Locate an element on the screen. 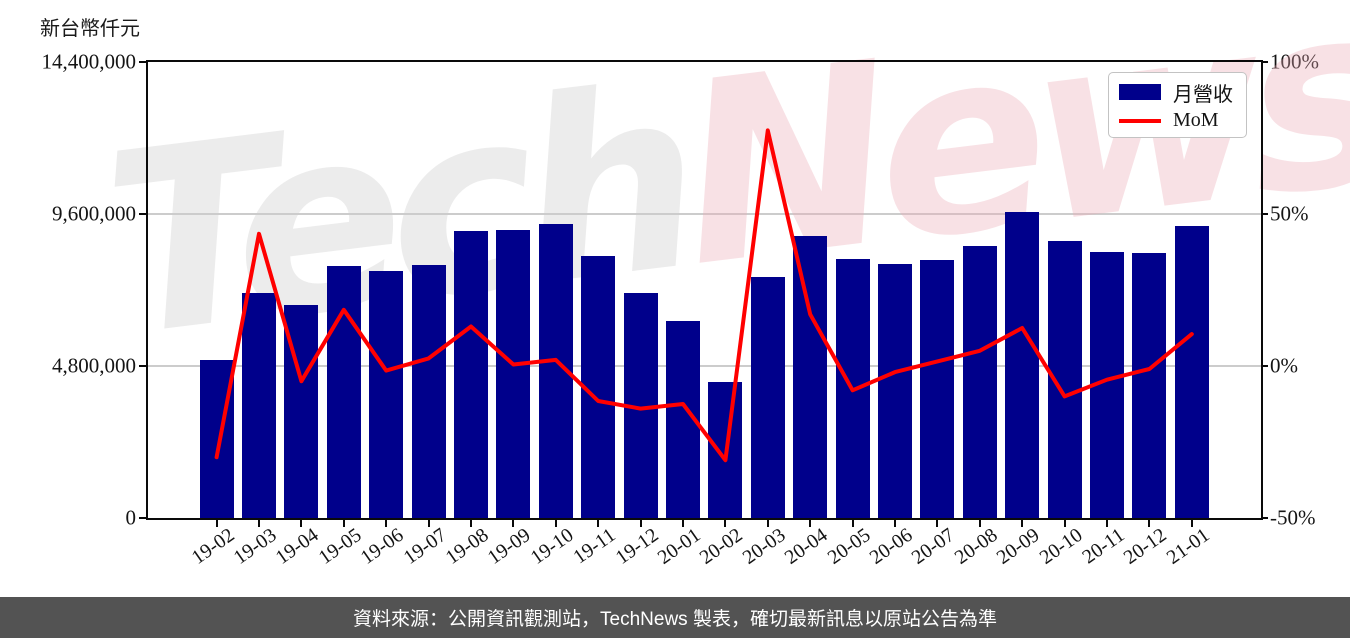 The width and height of the screenshot is (1350, 638). x-axis-label: 19-11 is located at coordinates (594, 546).